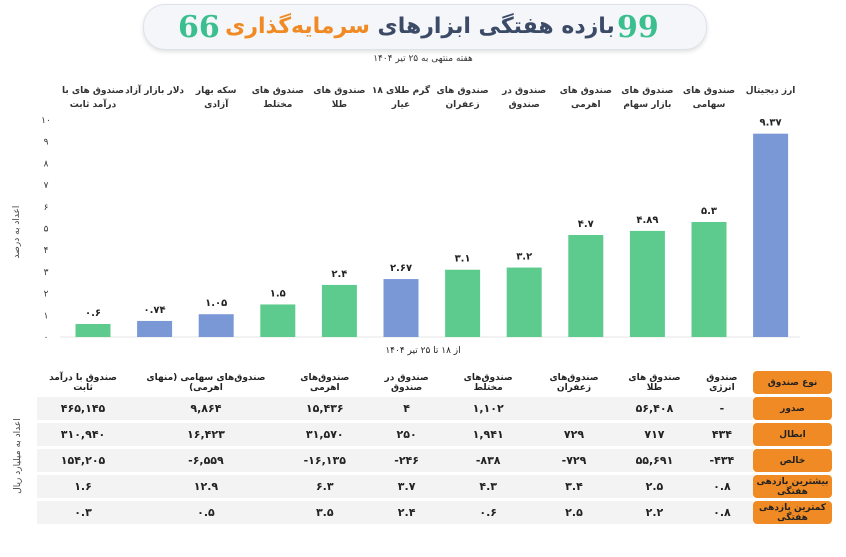  I want to click on table-cell: ۱.۶, so click(83, 486).